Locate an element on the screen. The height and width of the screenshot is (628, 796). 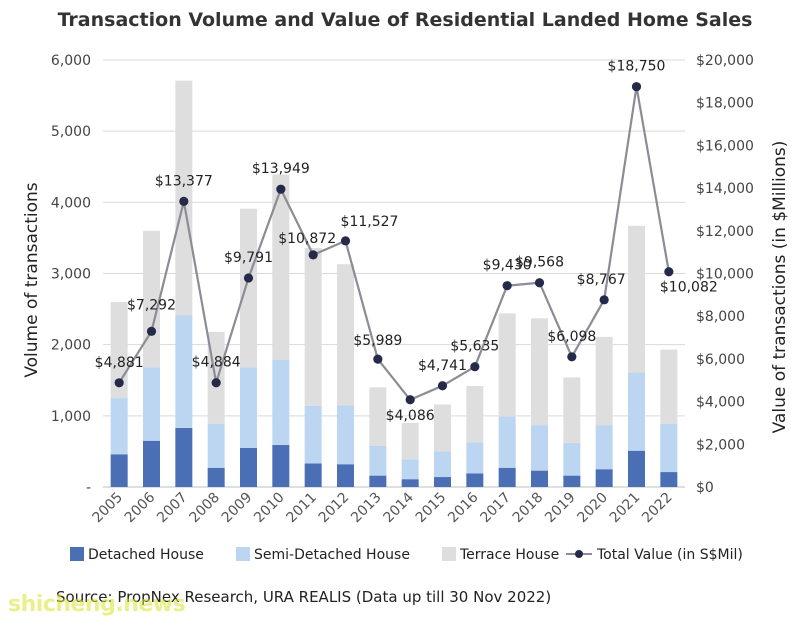
value-label: $9,430 is located at coordinates (507, 266).